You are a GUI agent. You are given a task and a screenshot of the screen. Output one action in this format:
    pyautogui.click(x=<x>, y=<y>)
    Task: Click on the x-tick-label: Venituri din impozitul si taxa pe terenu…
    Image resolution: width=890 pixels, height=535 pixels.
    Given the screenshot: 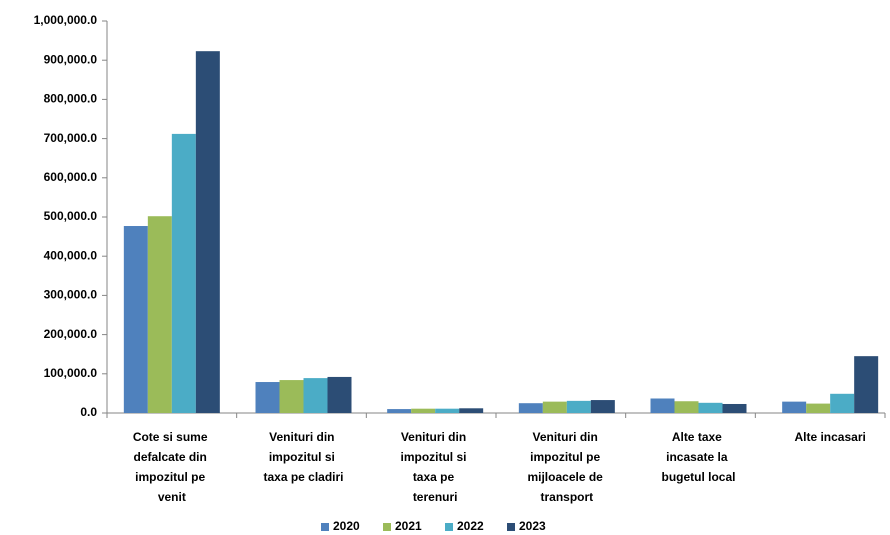 What is the action you would take?
    pyautogui.click(x=434, y=467)
    